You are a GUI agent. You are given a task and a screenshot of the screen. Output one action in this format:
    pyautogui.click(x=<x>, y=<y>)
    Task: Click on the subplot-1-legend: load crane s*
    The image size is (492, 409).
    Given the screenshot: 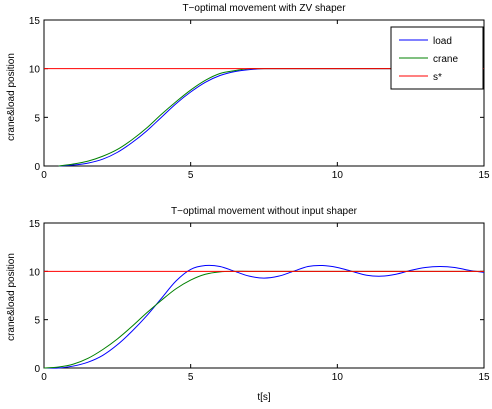 What is the action you would take?
    pyautogui.click(x=437, y=58)
    